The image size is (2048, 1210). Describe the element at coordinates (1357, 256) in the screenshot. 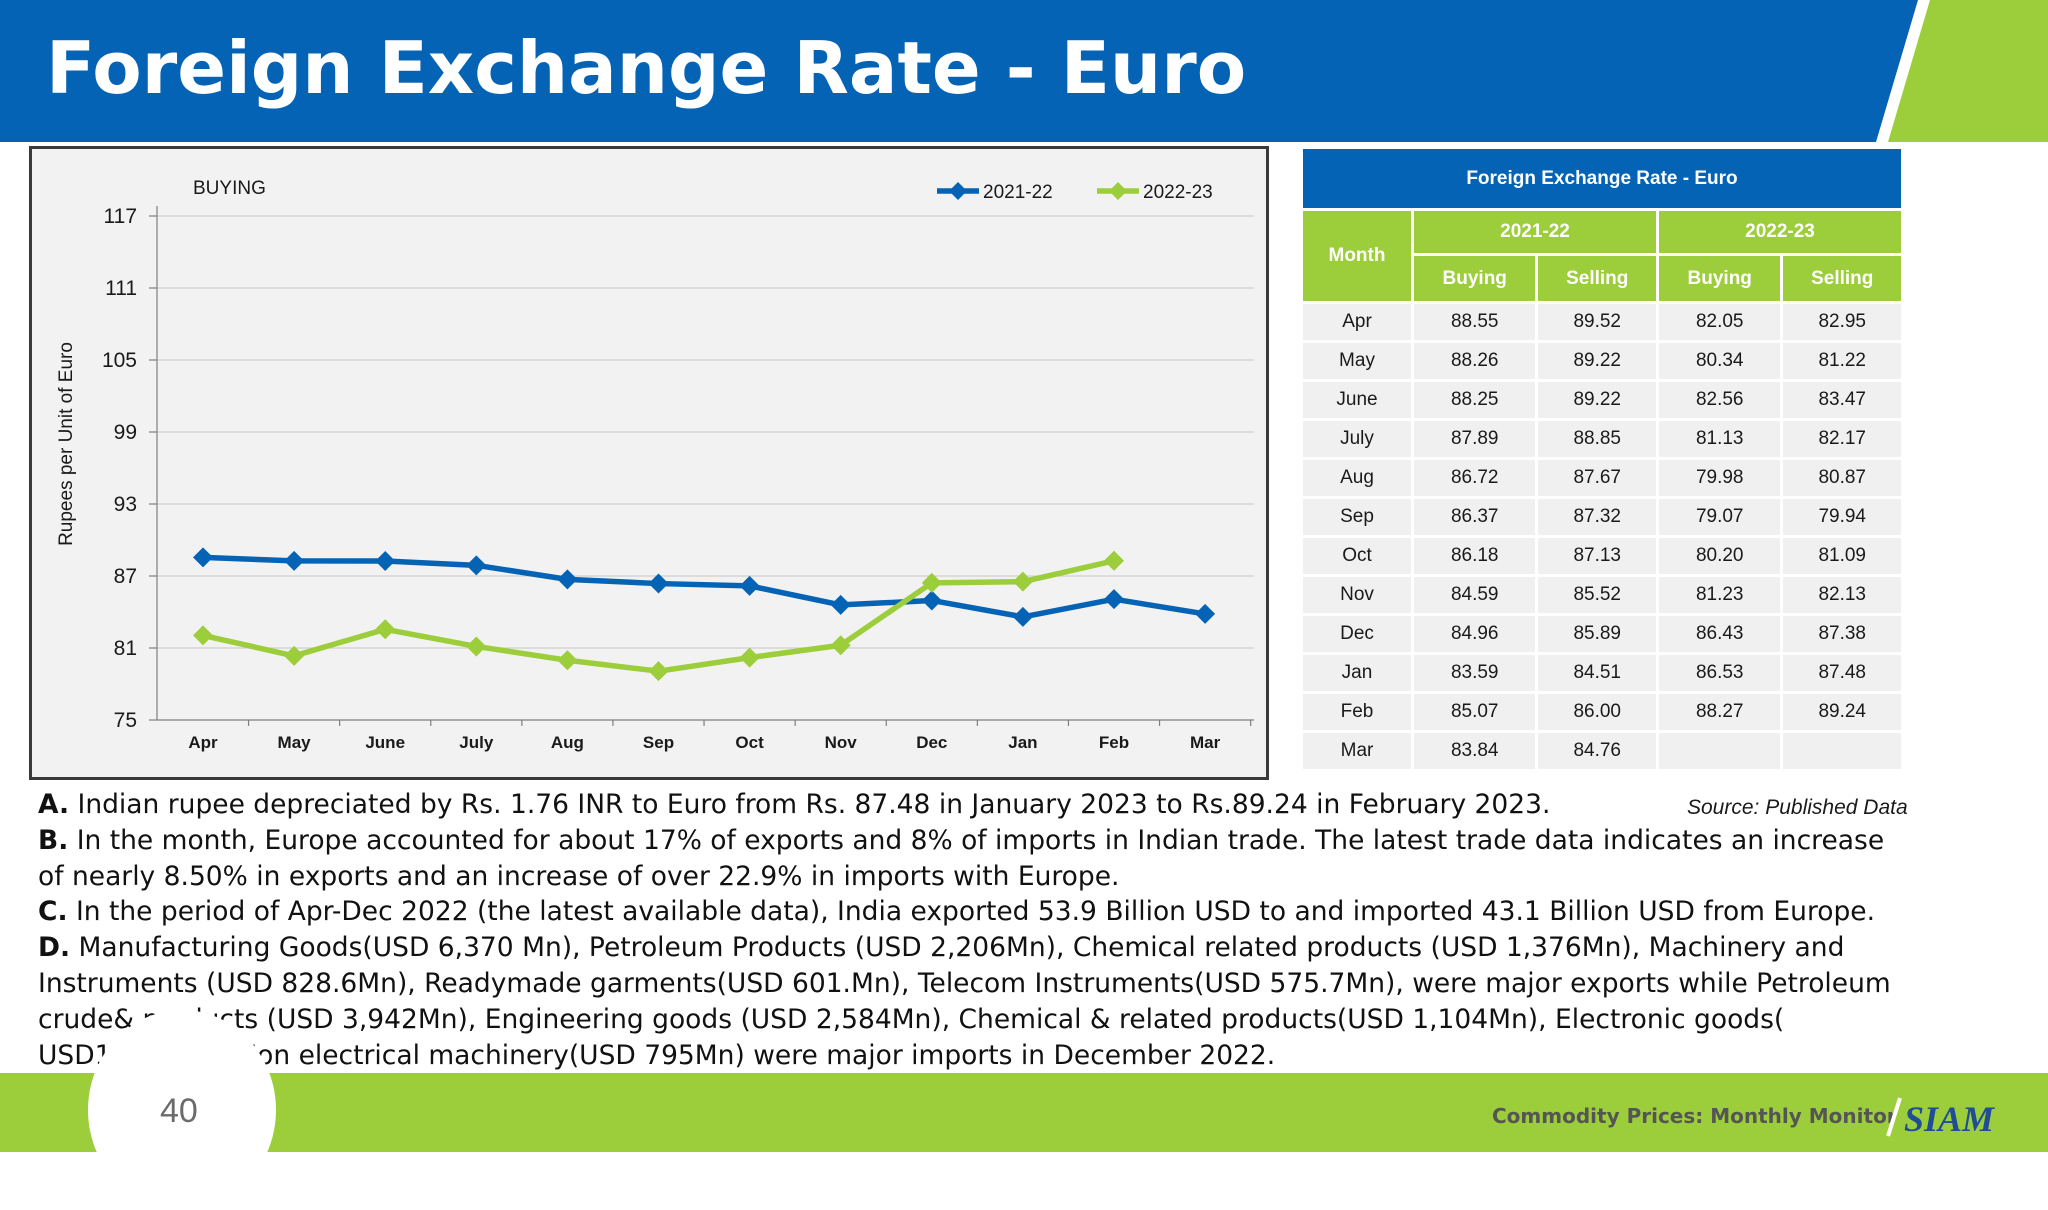

I see `month-header: Month` at that location.